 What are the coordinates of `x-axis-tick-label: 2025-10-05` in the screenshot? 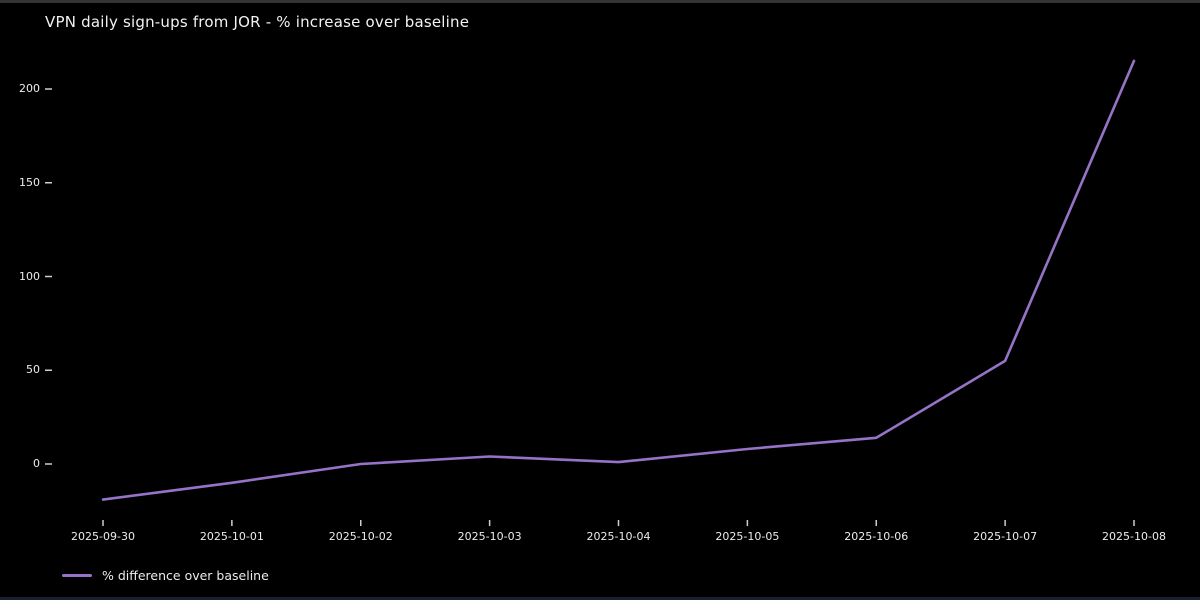 It's located at (747, 536).